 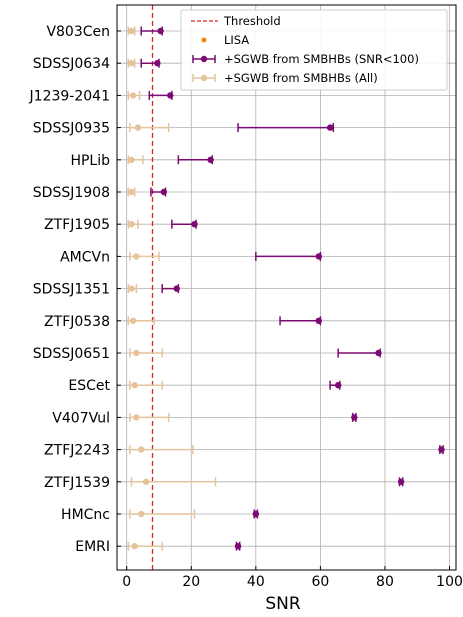 What do you see at coordinates (69, 96) in the screenshot?
I see `y-tick-label: J1239-2041` at bounding box center [69, 96].